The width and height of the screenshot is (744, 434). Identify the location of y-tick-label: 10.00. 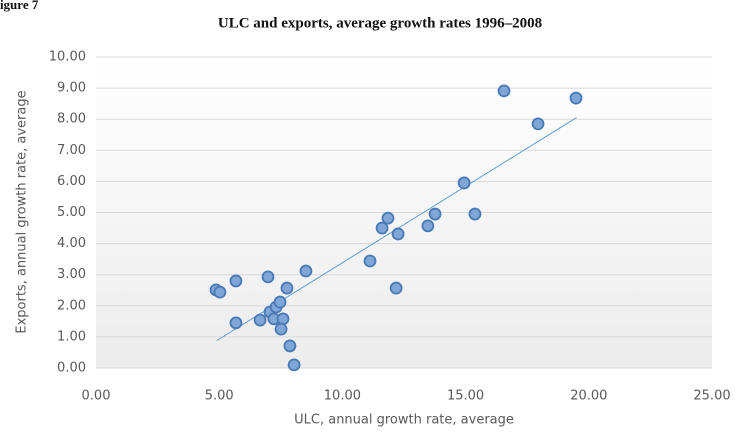
(67, 57).